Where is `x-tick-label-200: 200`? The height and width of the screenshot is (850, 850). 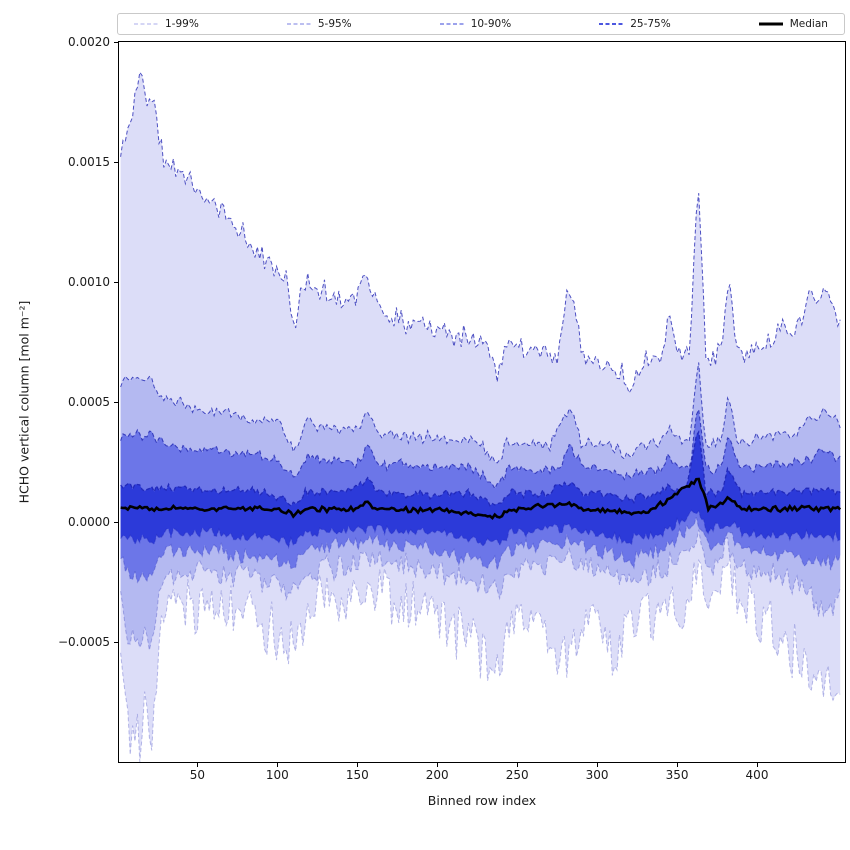 x-tick-label-200: 200 is located at coordinates (437, 775).